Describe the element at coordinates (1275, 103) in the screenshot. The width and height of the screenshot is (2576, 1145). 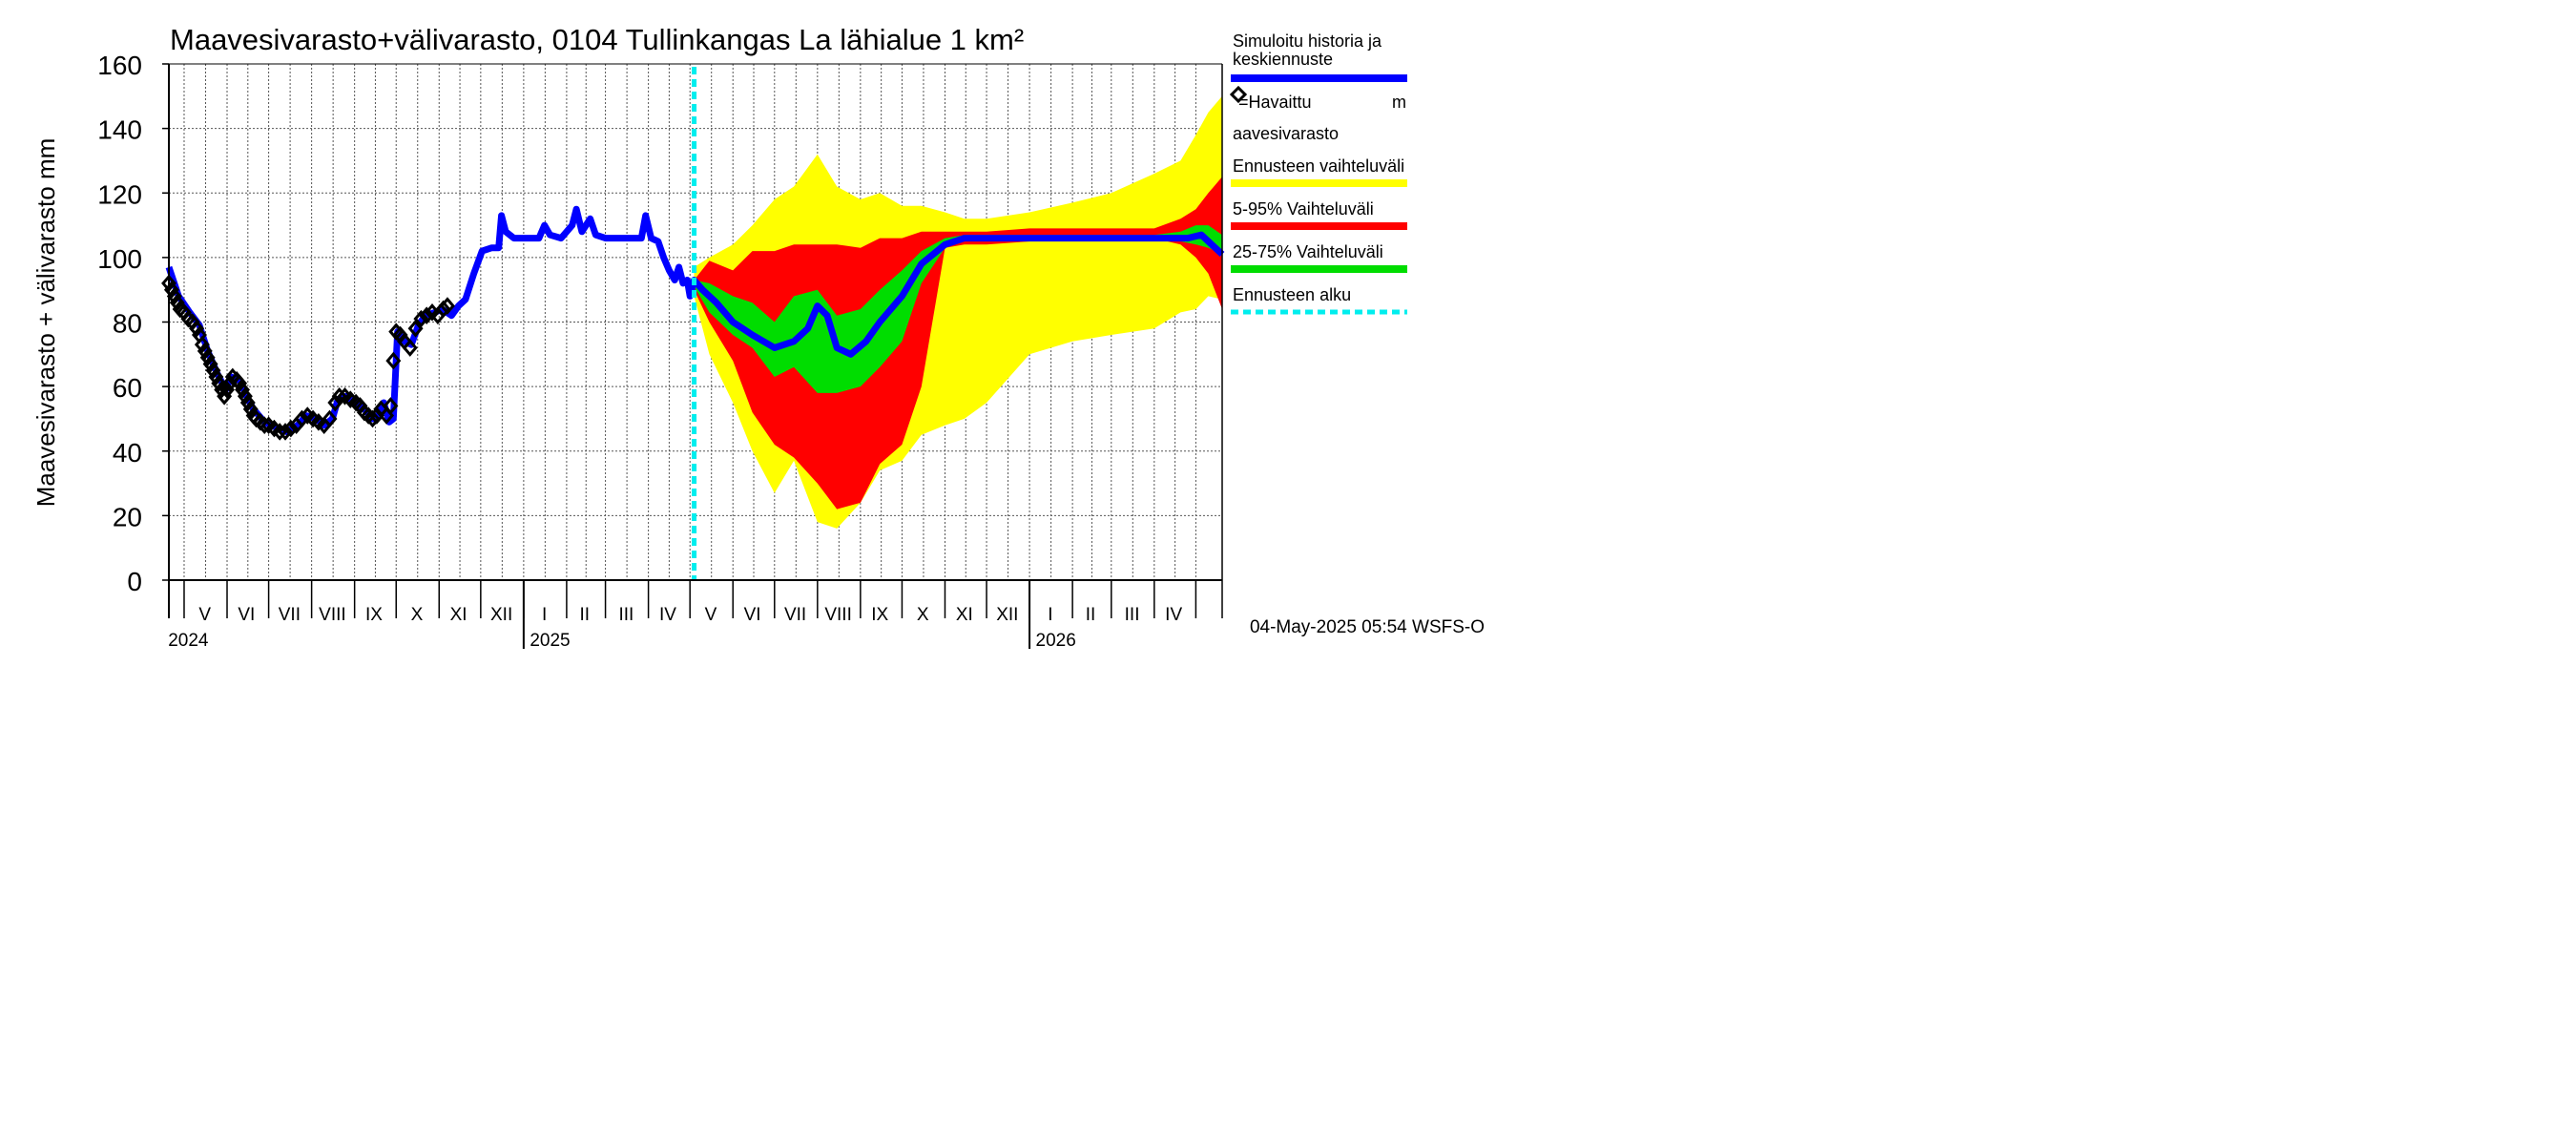
I see `legend-obs-label-1: =Havaittu` at that location.